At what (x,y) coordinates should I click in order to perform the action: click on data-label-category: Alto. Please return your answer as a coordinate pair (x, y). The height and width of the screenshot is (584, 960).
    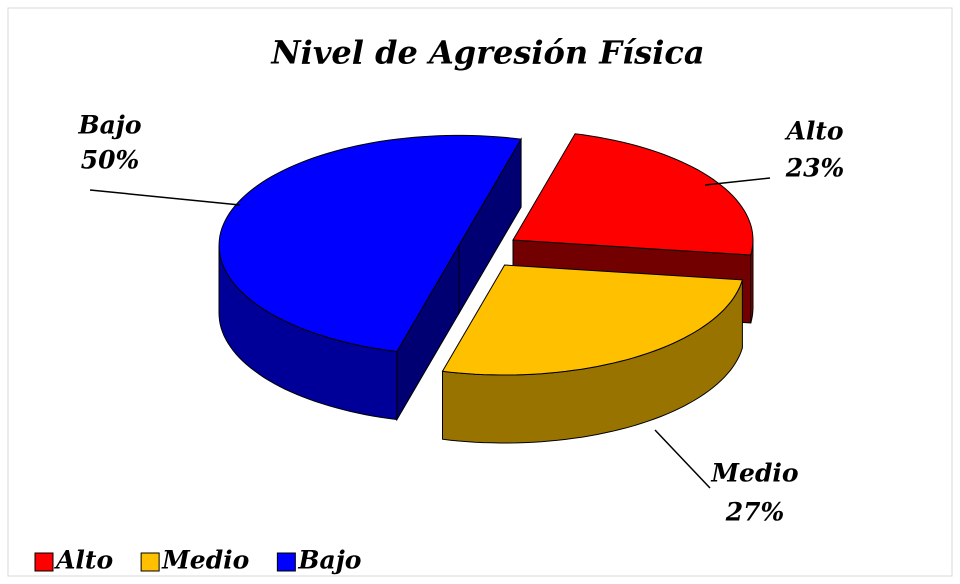
    Looking at the image, I should click on (813, 131).